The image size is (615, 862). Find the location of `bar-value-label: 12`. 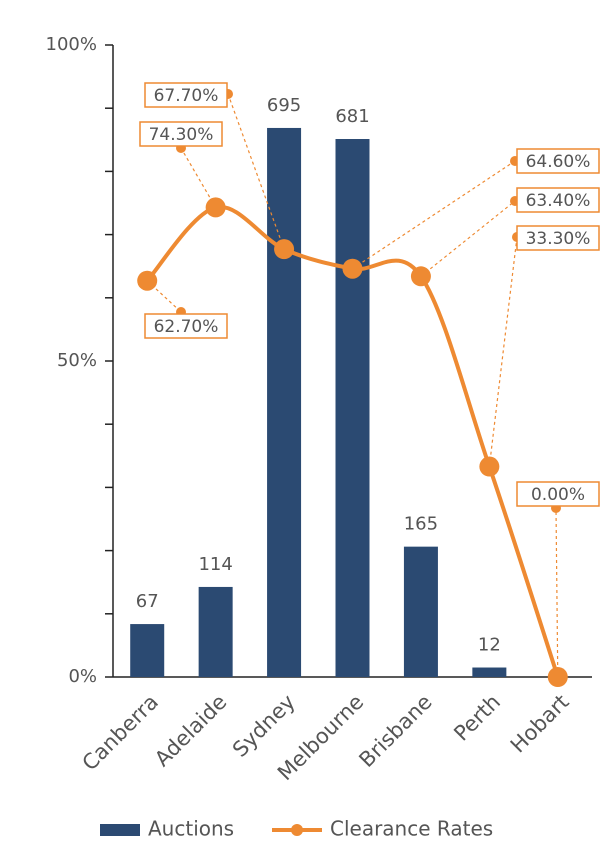

bar-value-label: 12 is located at coordinates (489, 645).